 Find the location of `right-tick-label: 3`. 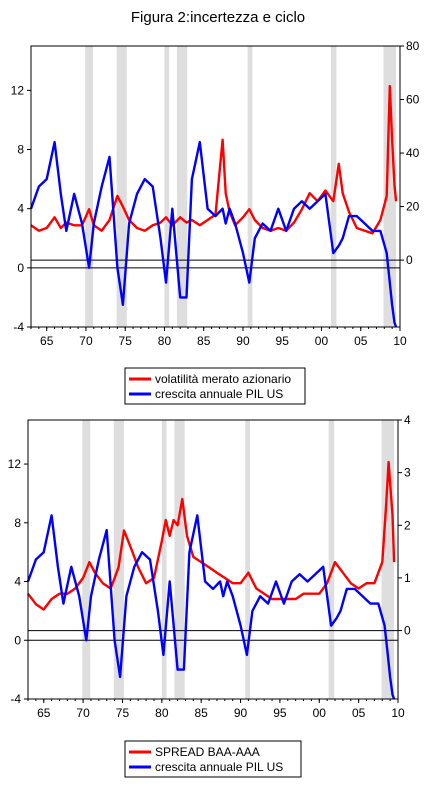

right-tick-label: 3 is located at coordinates (407, 473).